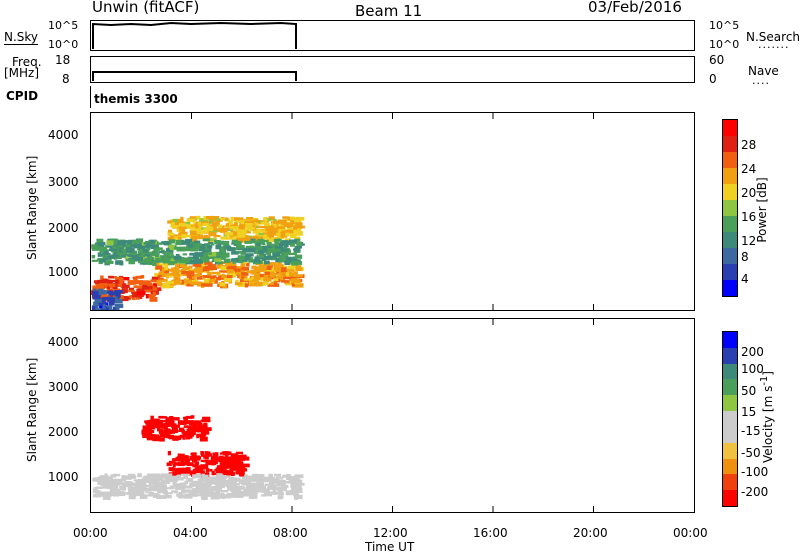  I want to click on power-cbar-tick-28: 28, so click(749, 145).